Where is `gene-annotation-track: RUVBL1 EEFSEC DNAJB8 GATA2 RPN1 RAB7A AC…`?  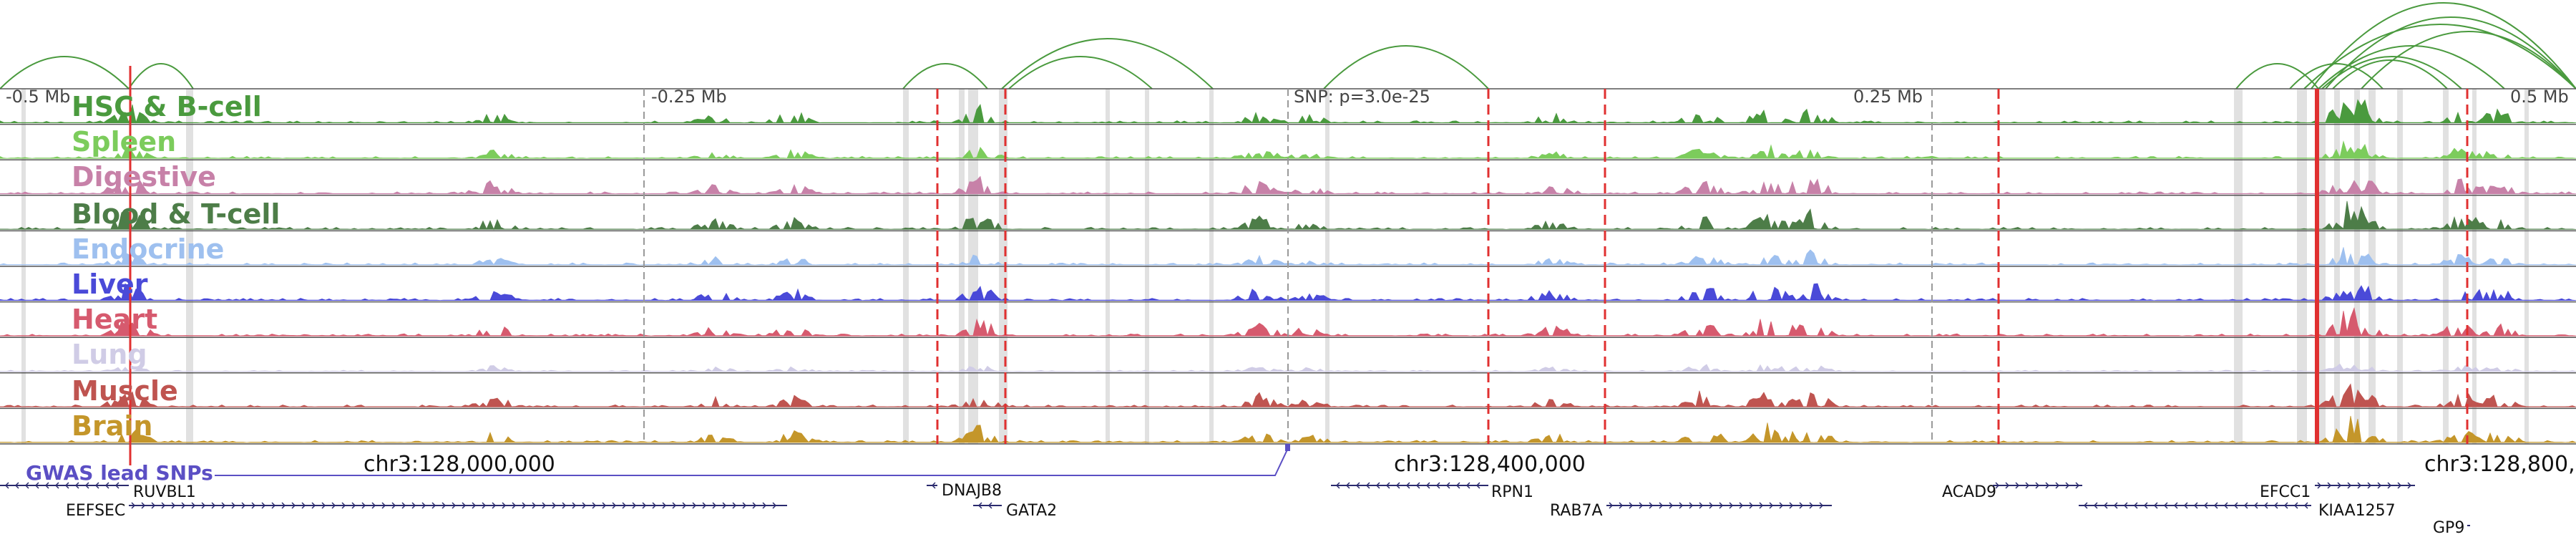
gene-annotation-track: RUVBL1 EEFSEC DNAJB8 GATA2 RPN1 RAB7A AC… is located at coordinates (1235, 509).